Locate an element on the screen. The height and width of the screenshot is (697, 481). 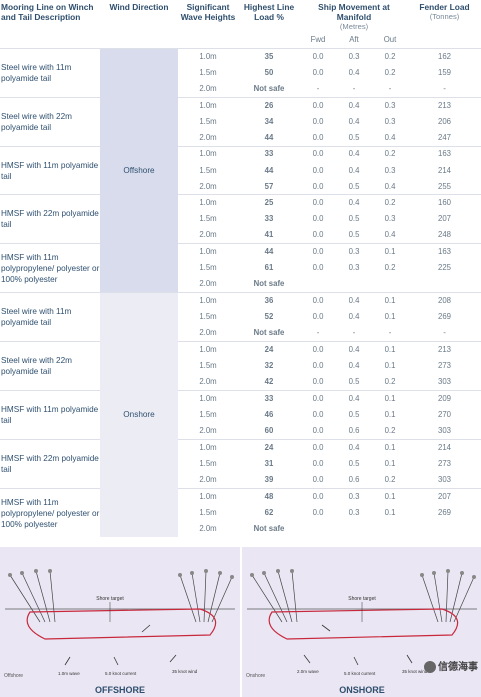
ship-aft: 0.6 is located at coordinates (354, 479).